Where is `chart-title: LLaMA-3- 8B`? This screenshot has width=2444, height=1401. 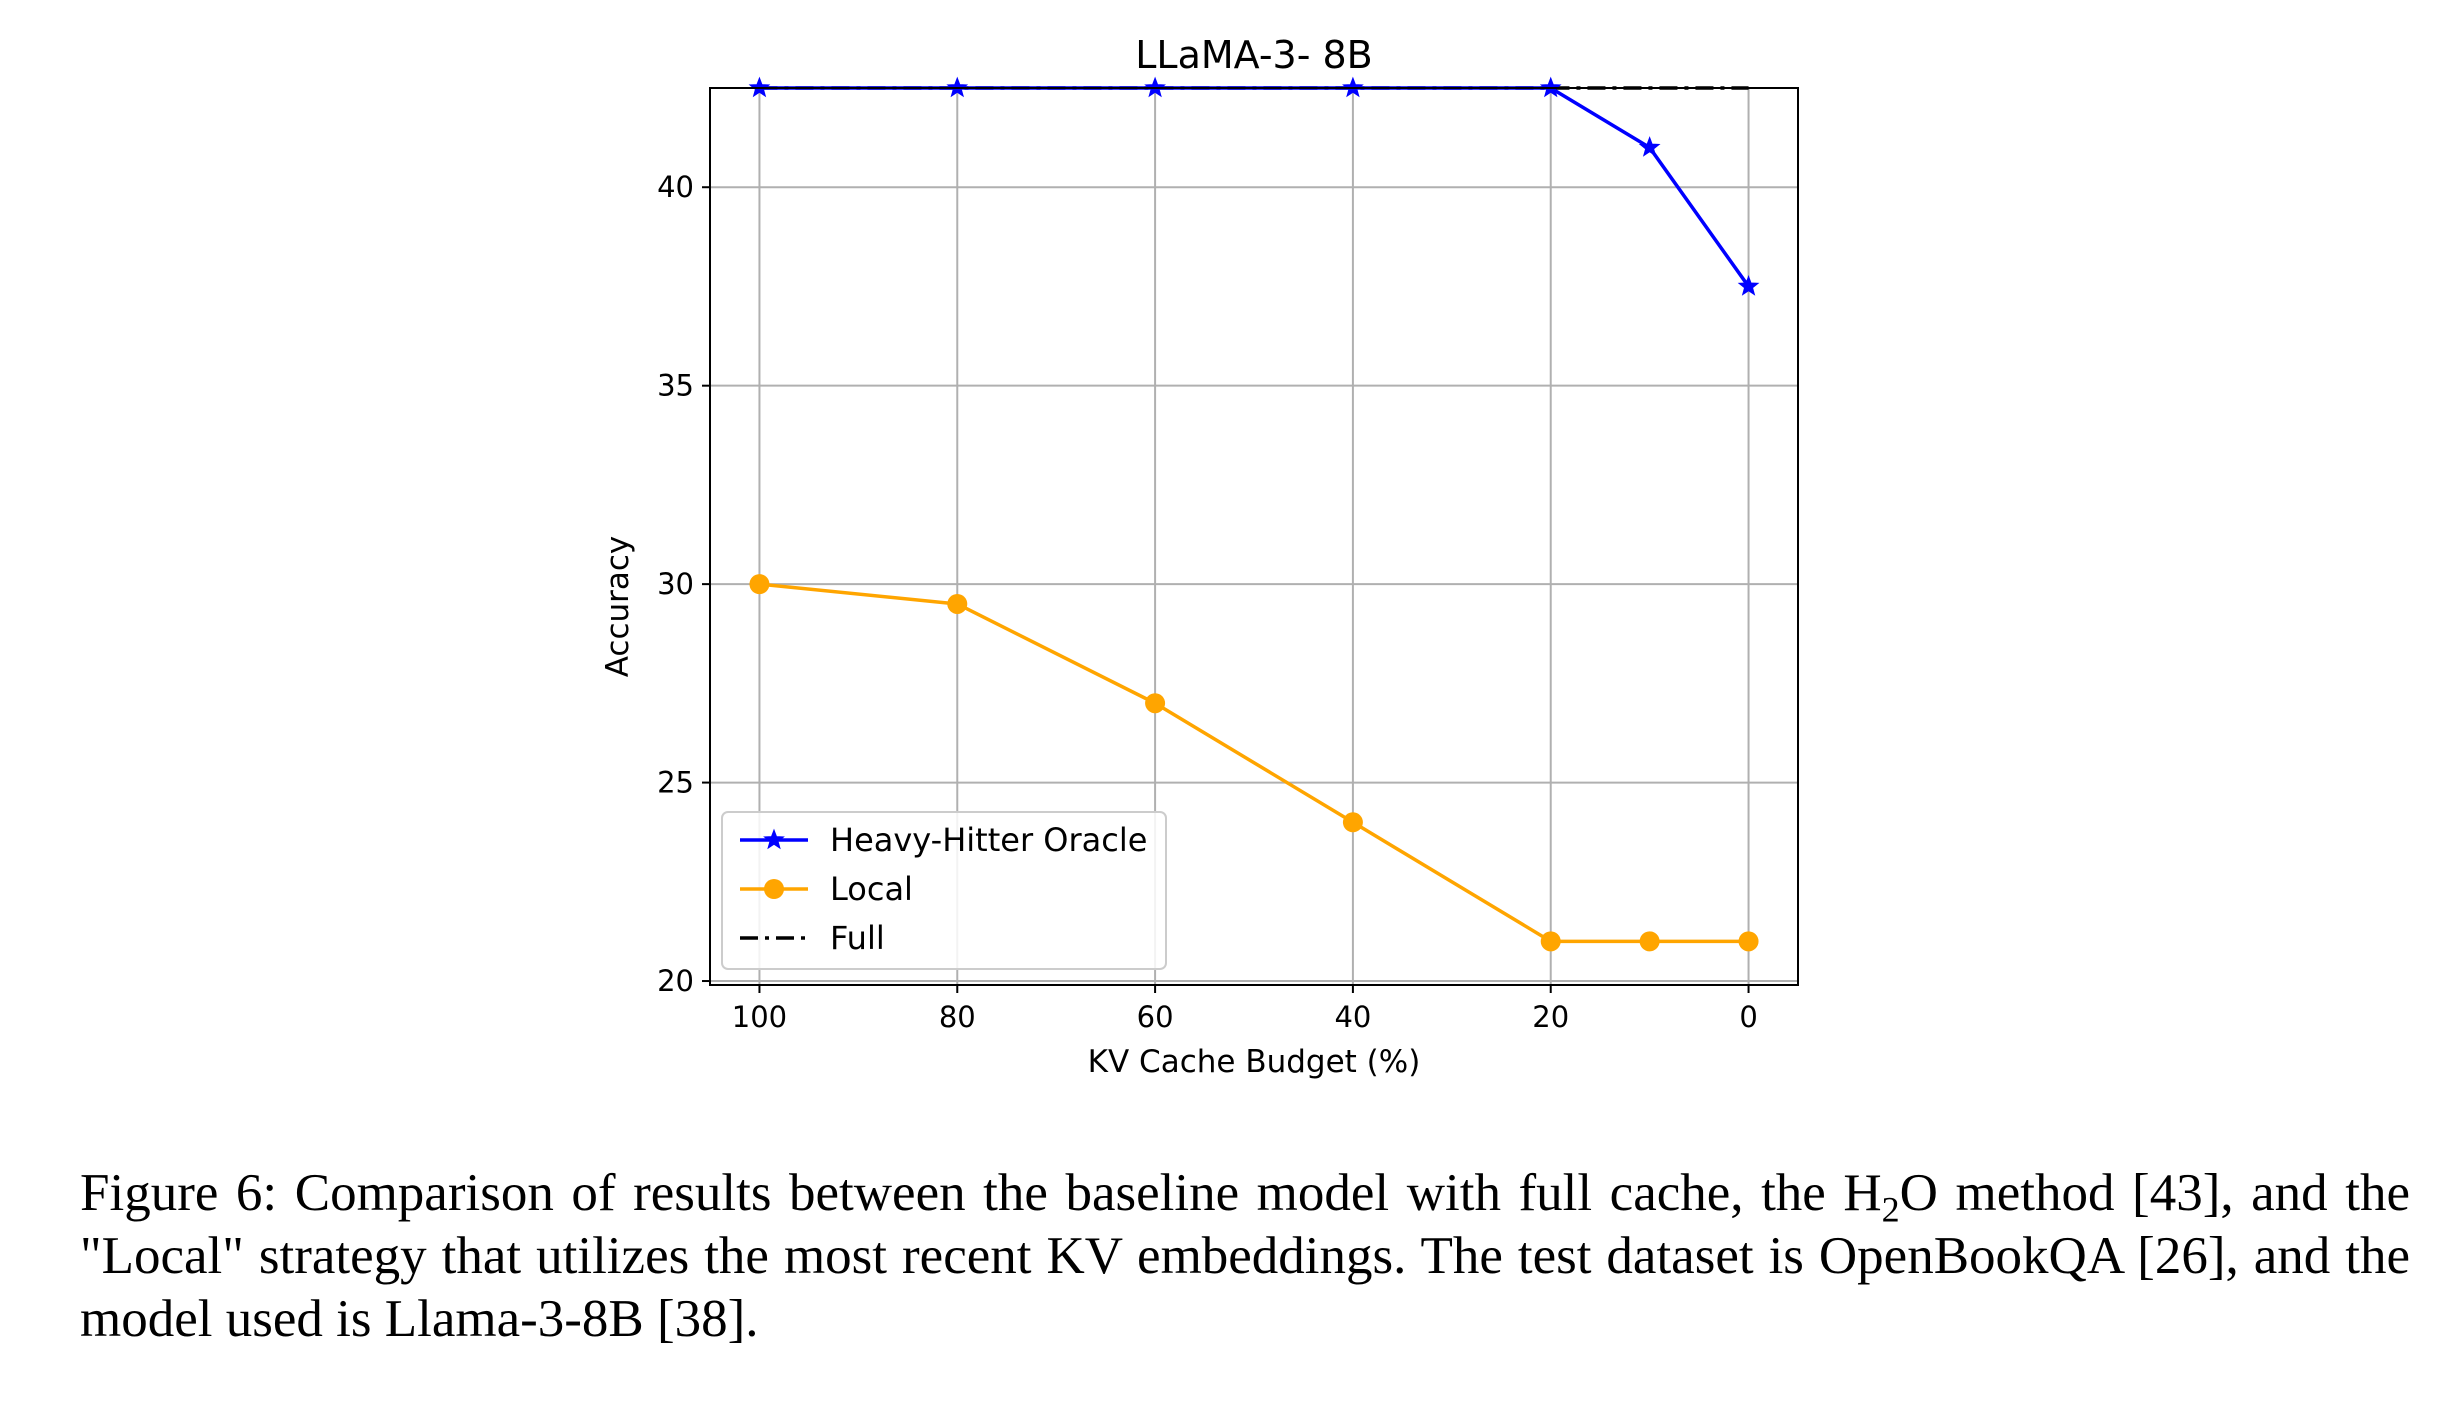 chart-title: LLaMA-3- 8B is located at coordinates (1254, 55).